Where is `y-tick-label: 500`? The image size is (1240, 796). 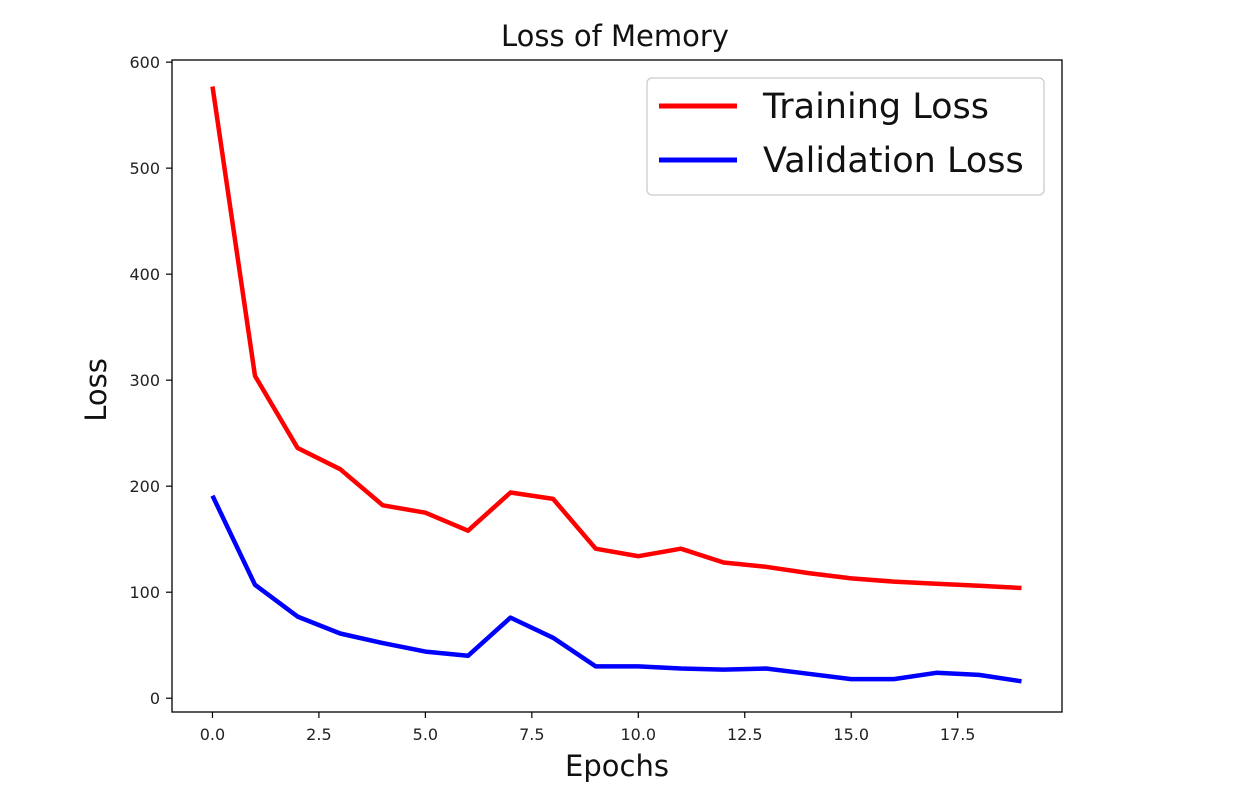 y-tick-label: 500 is located at coordinates (144, 168).